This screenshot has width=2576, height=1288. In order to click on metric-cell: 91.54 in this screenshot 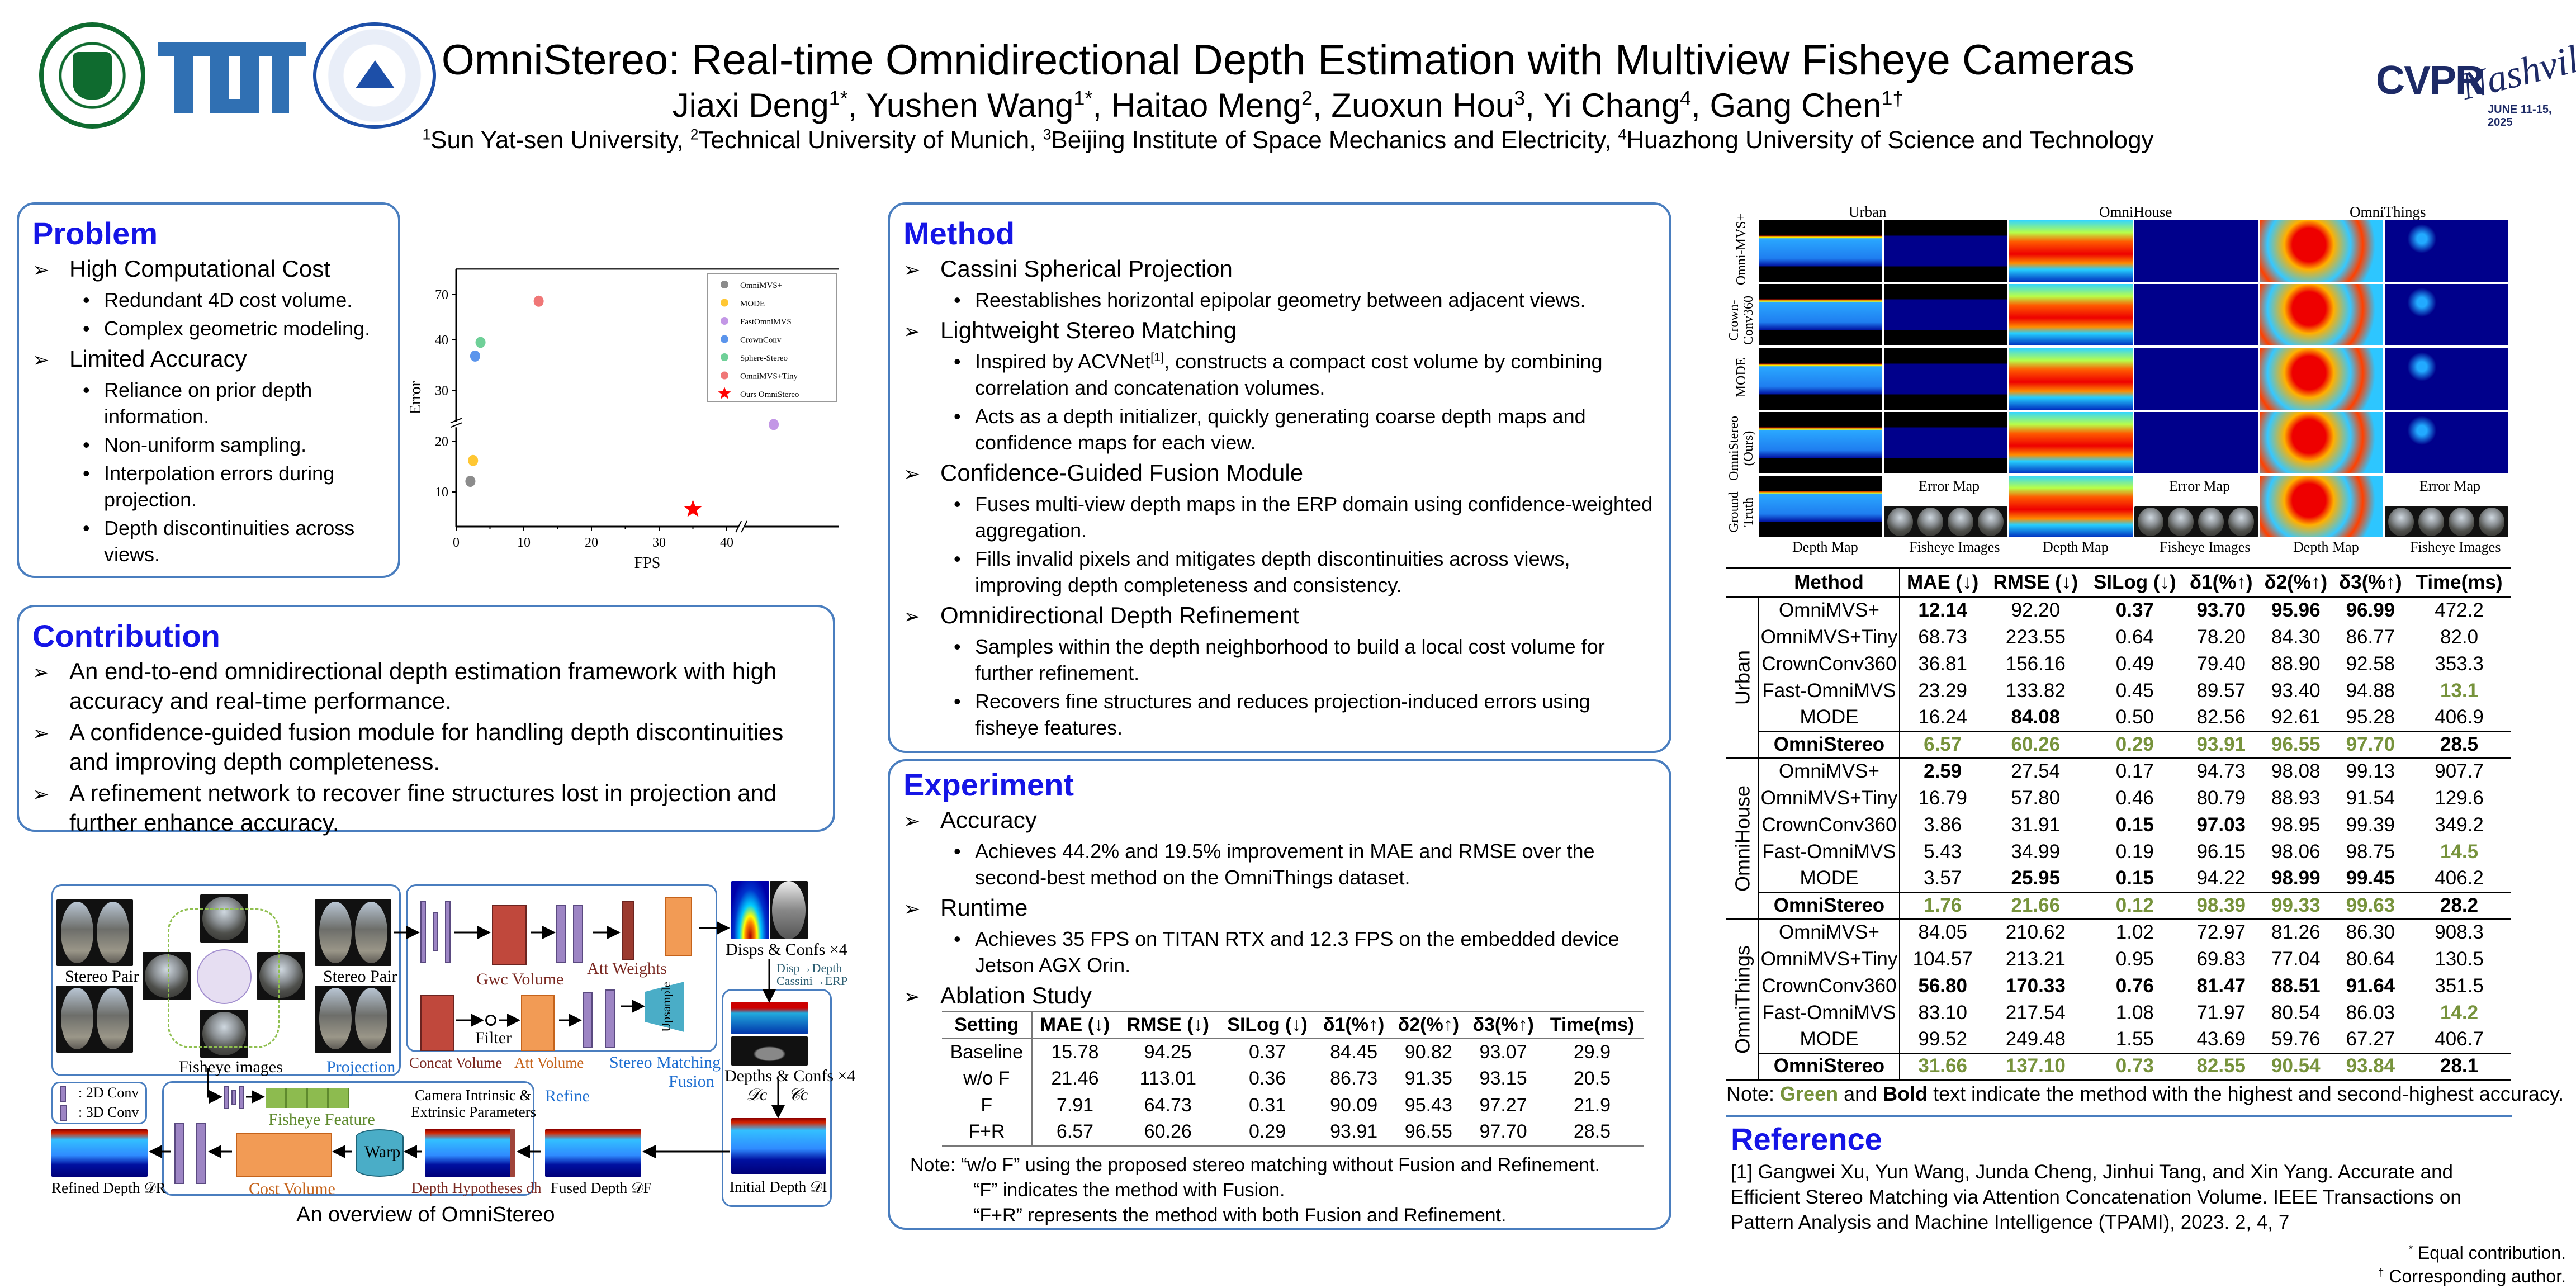, I will do `click(2370, 798)`.